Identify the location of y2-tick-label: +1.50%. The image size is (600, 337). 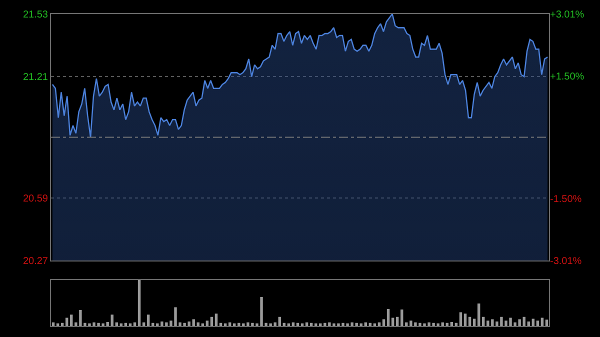
(567, 76).